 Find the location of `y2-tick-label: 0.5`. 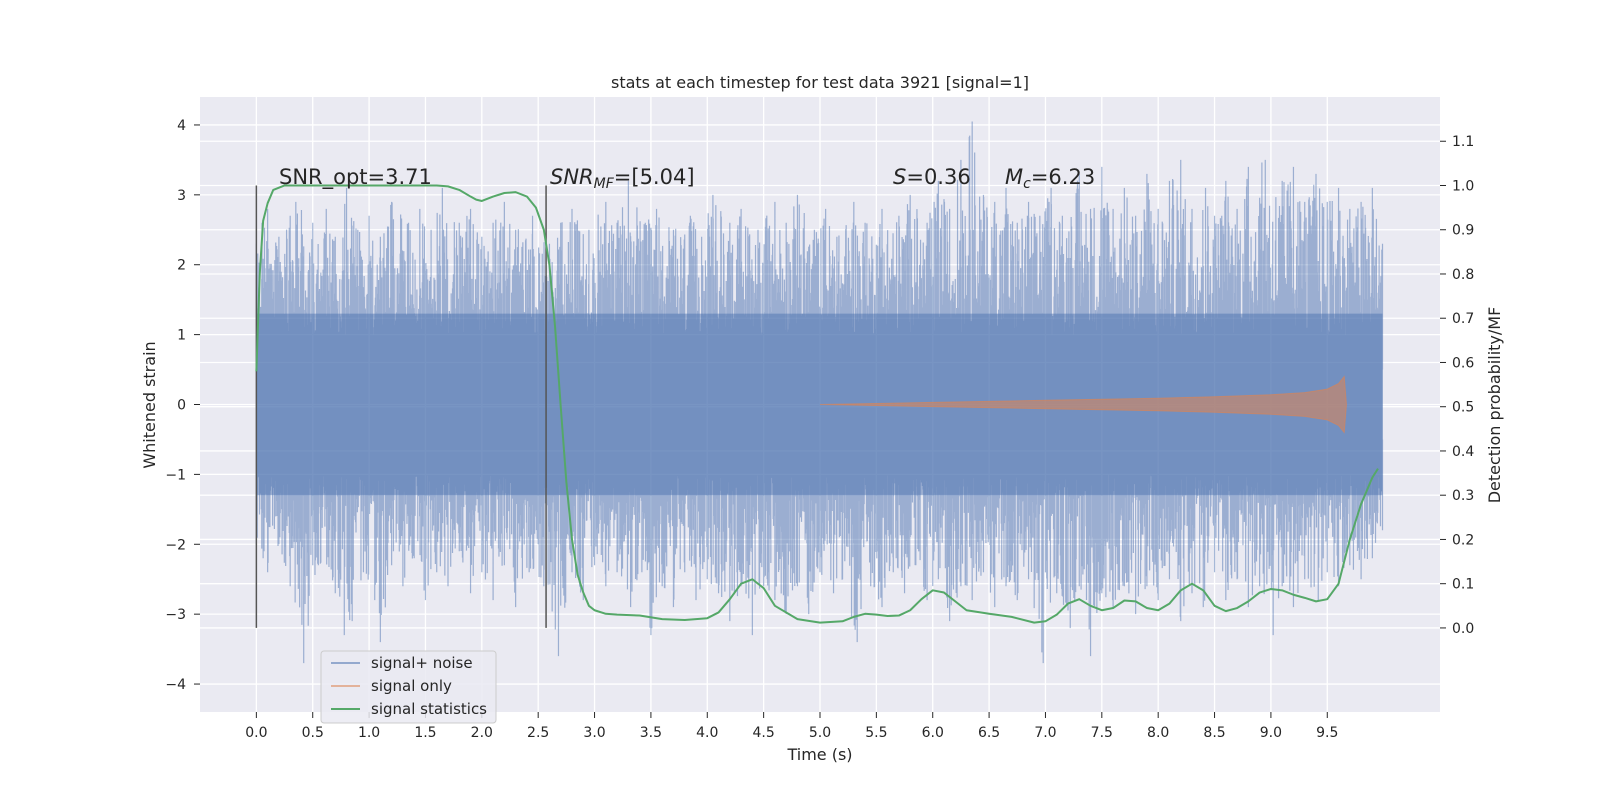

y2-tick-label: 0.5 is located at coordinates (1463, 408).